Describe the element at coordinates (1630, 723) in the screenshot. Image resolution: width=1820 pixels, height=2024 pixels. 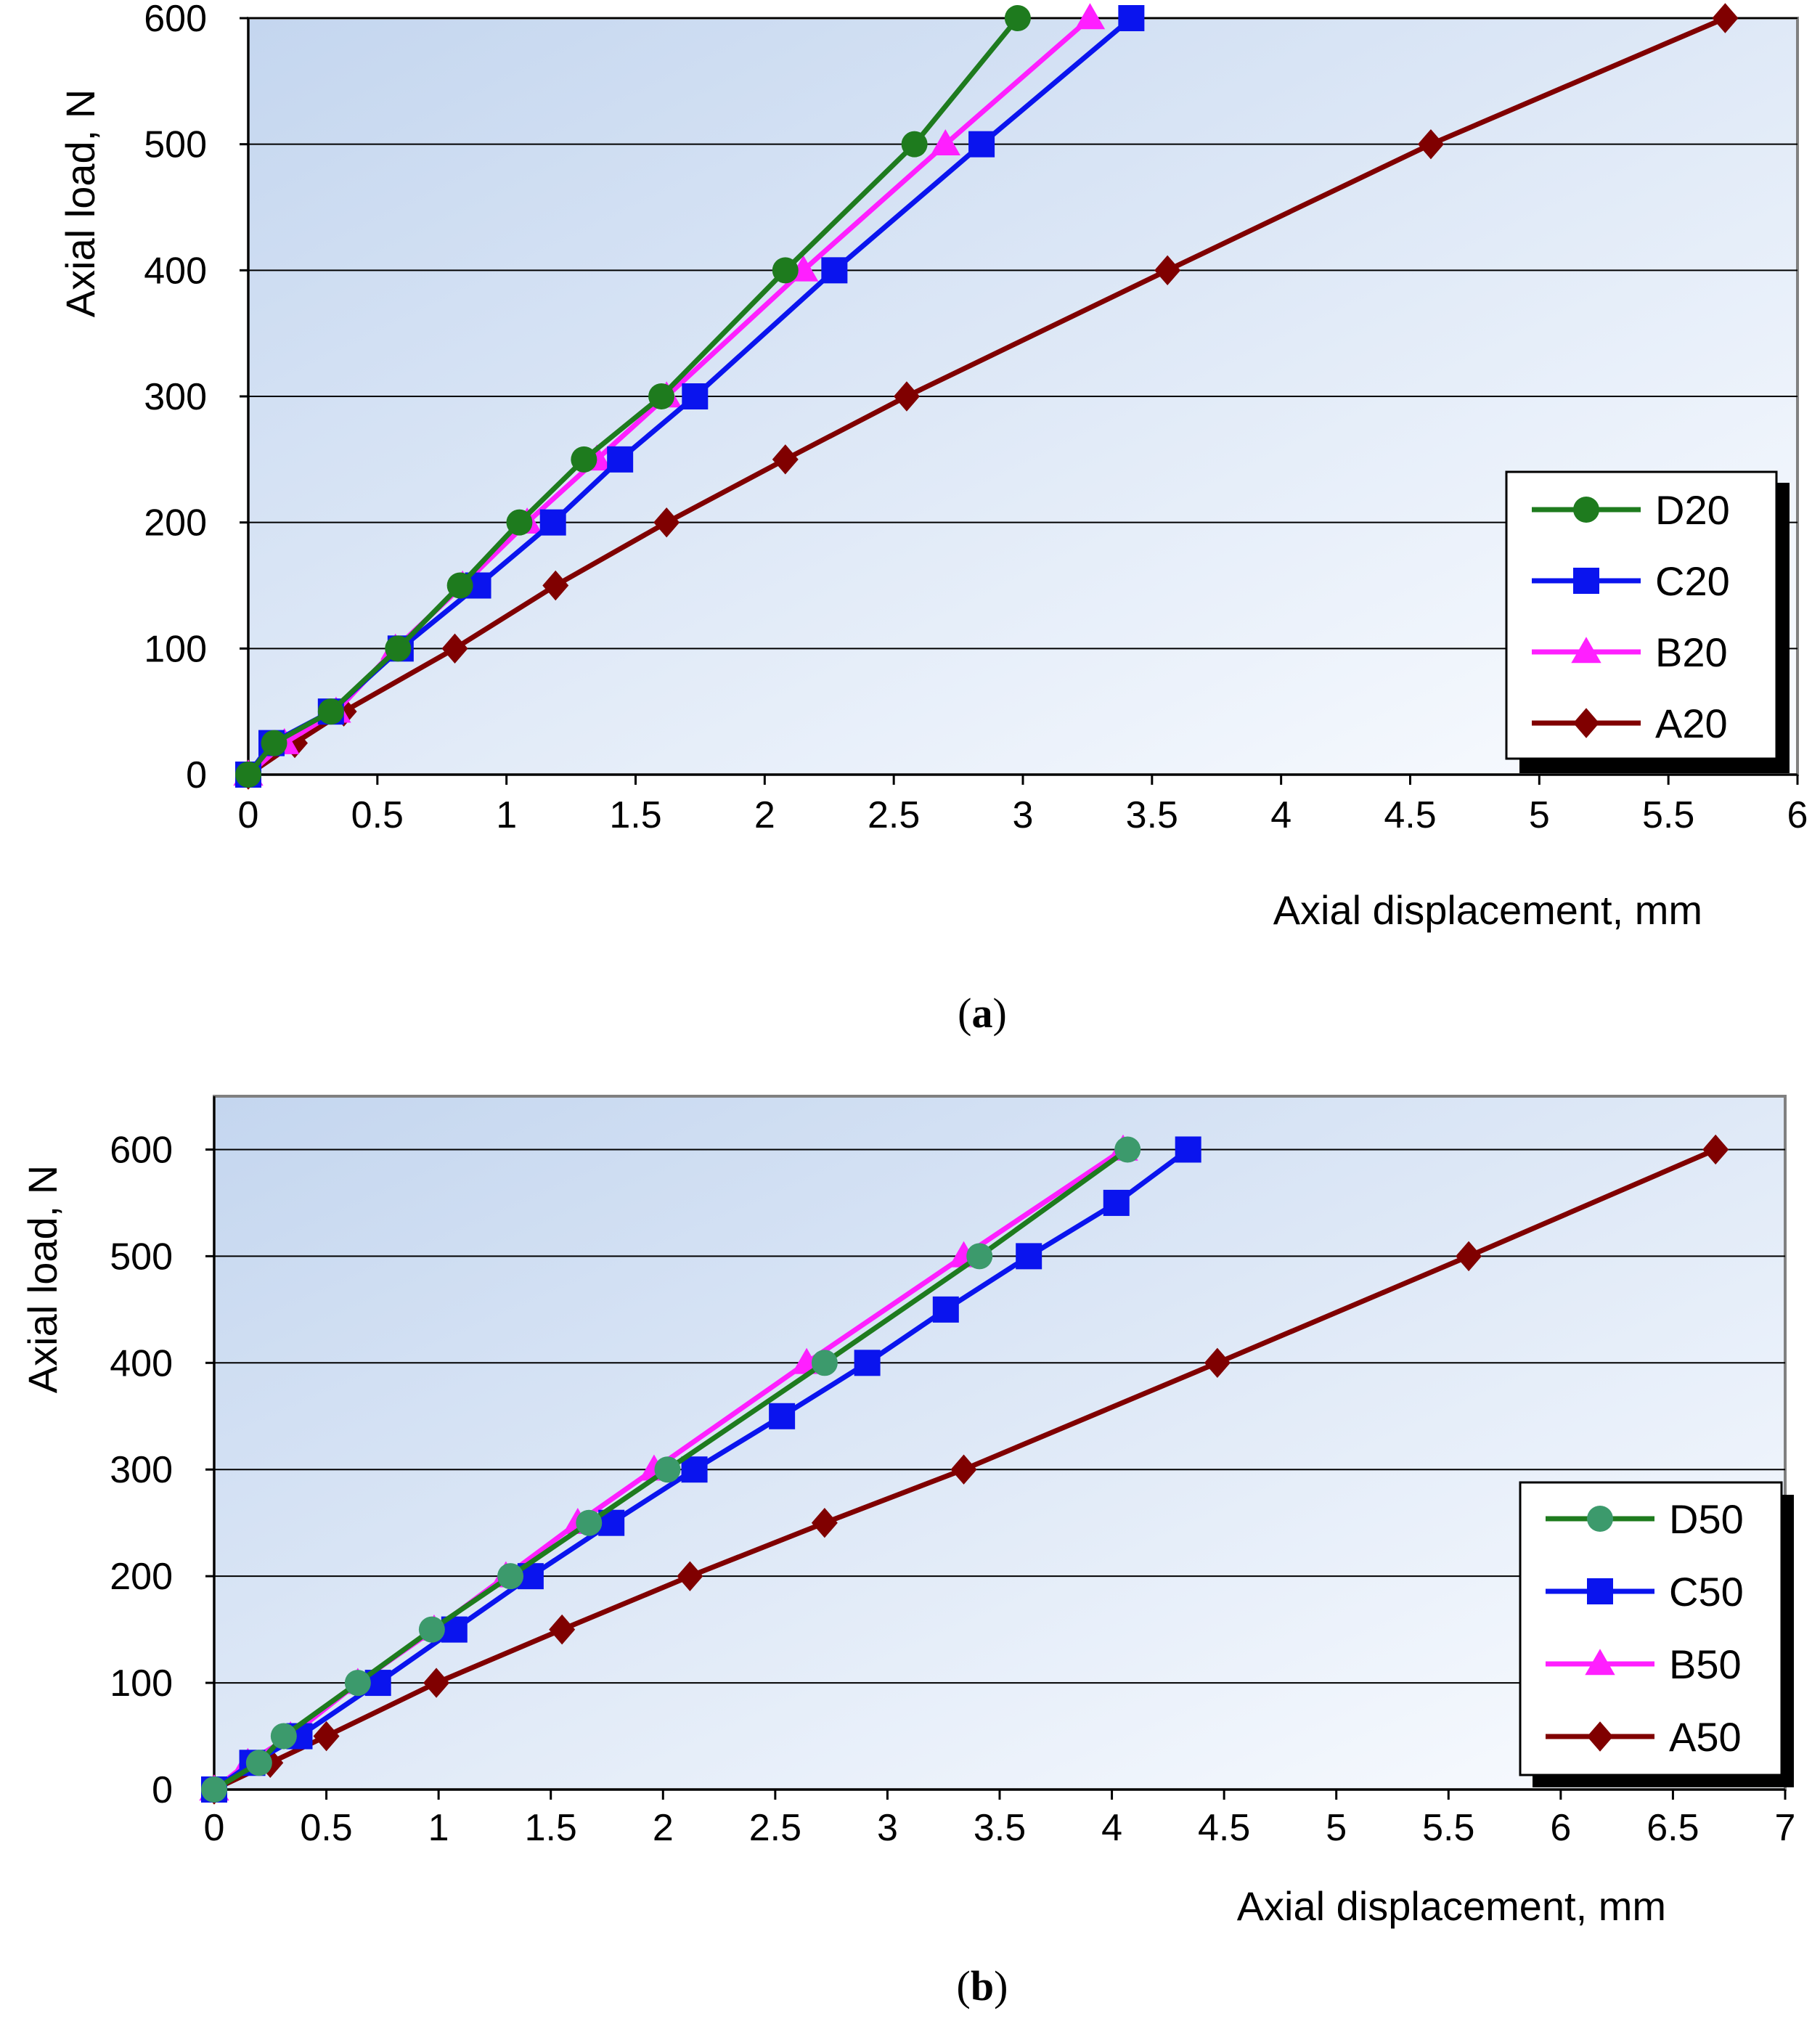
I see `legend-item: A20` at that location.